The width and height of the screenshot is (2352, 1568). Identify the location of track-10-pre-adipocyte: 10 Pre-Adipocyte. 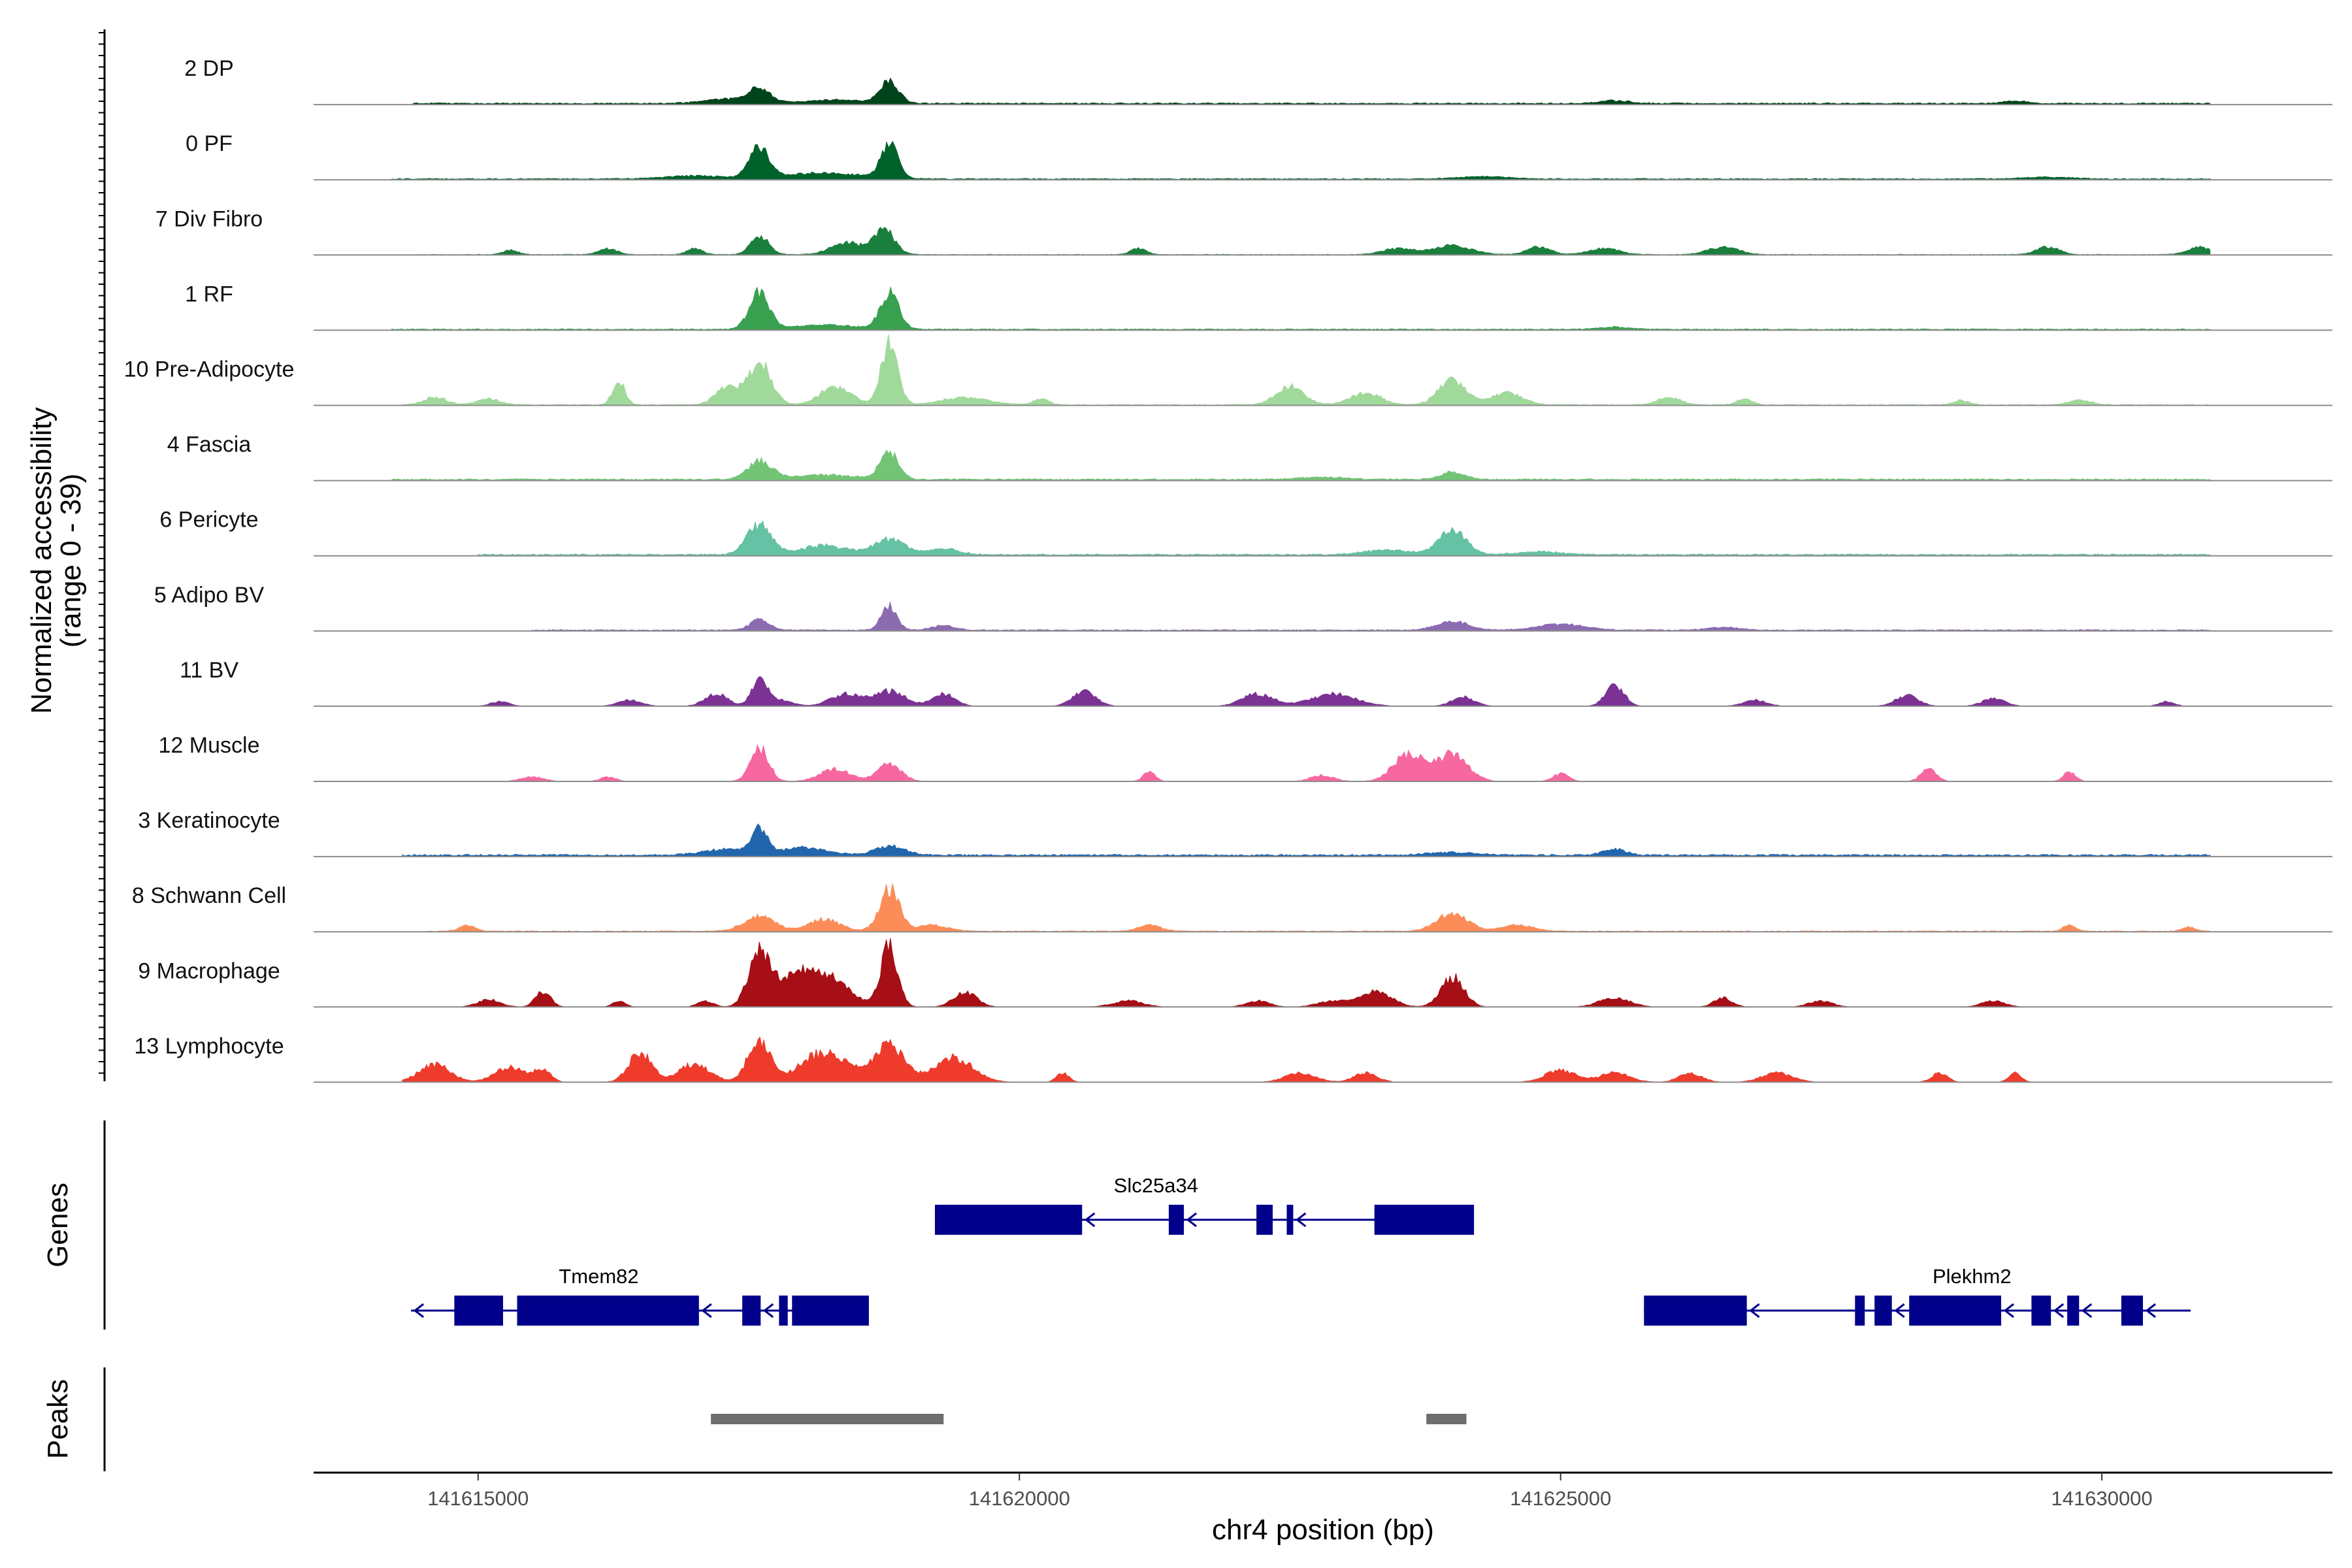
(1228, 370).